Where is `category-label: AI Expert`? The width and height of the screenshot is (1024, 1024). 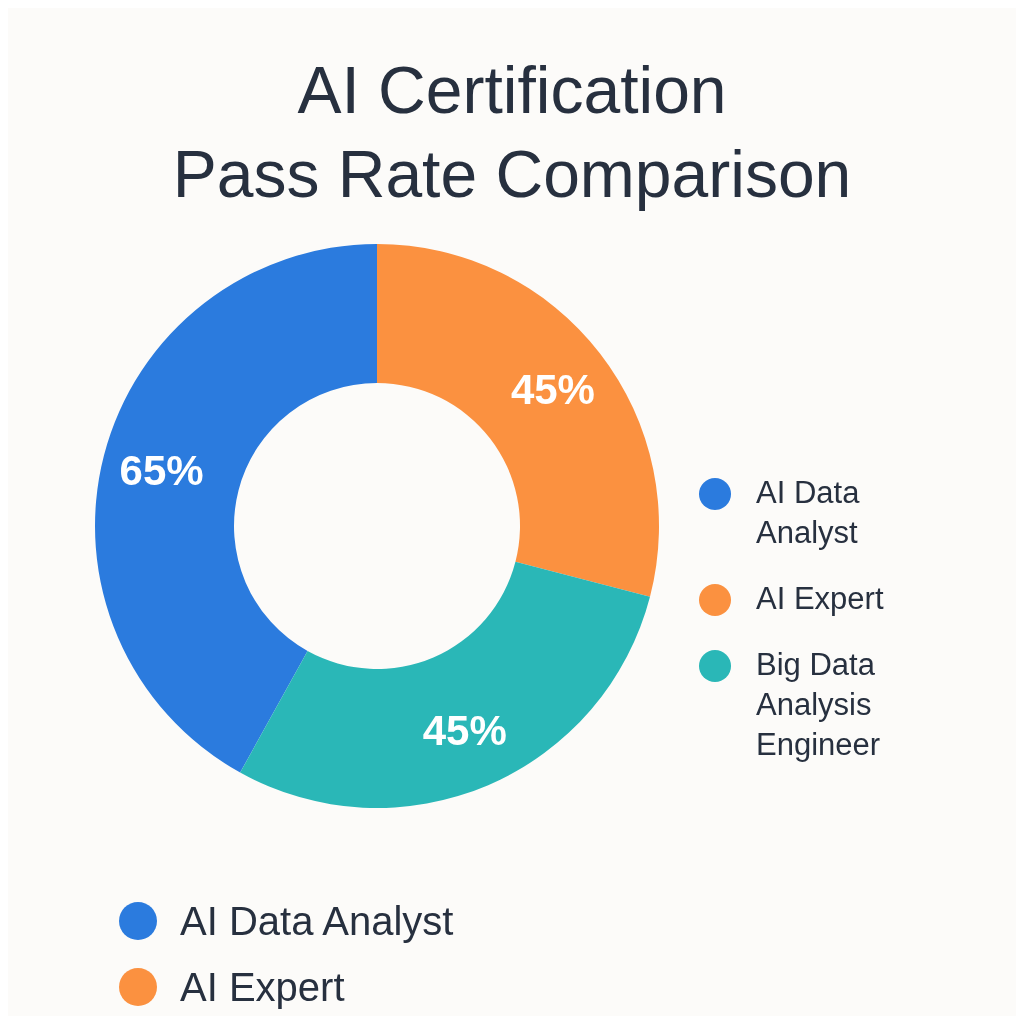
category-label: AI Expert is located at coordinates (262, 986).